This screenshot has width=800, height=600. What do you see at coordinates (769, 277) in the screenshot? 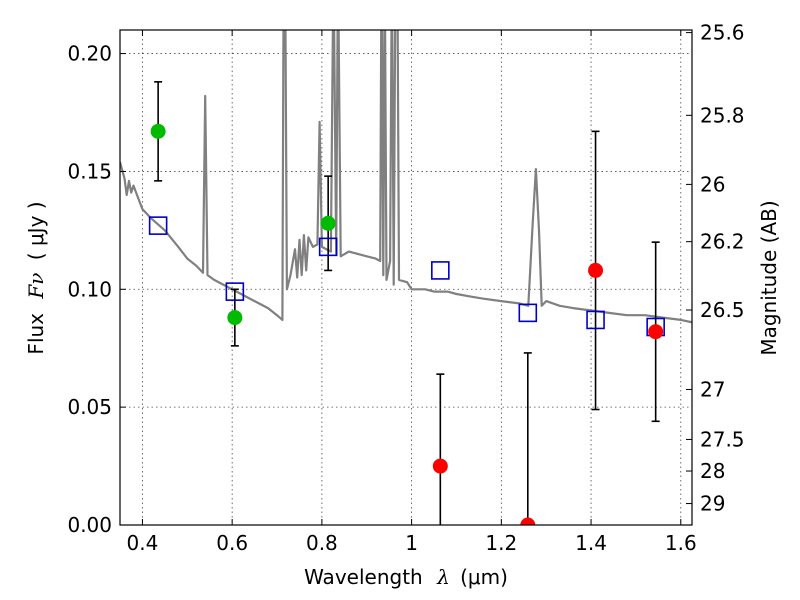
I see `y2-axis-label: Magnitude (AB)` at bounding box center [769, 277].